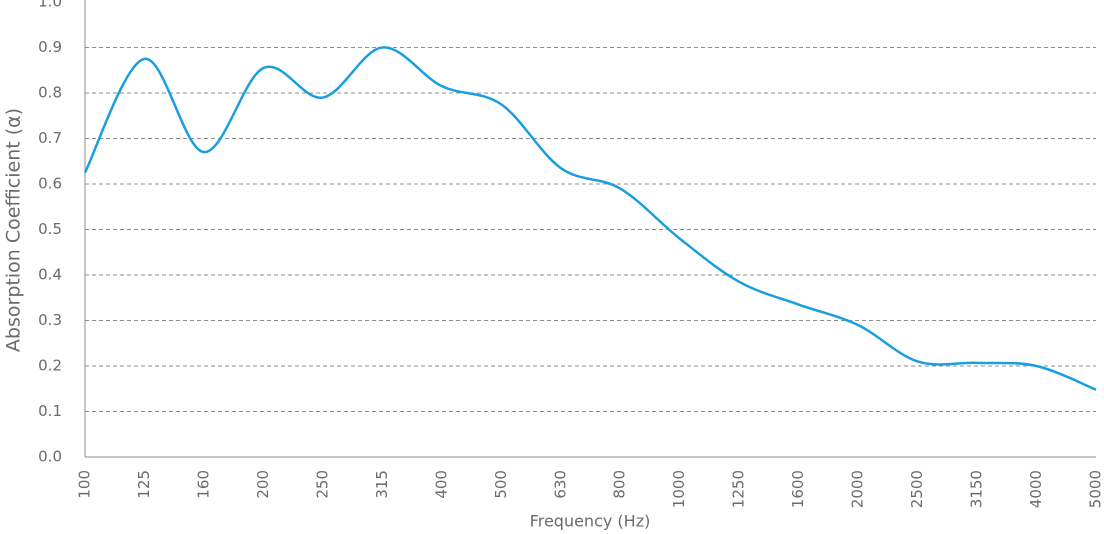 This screenshot has height=534, width=1104. I want to click on x-tick-label: 200, so click(263, 484).